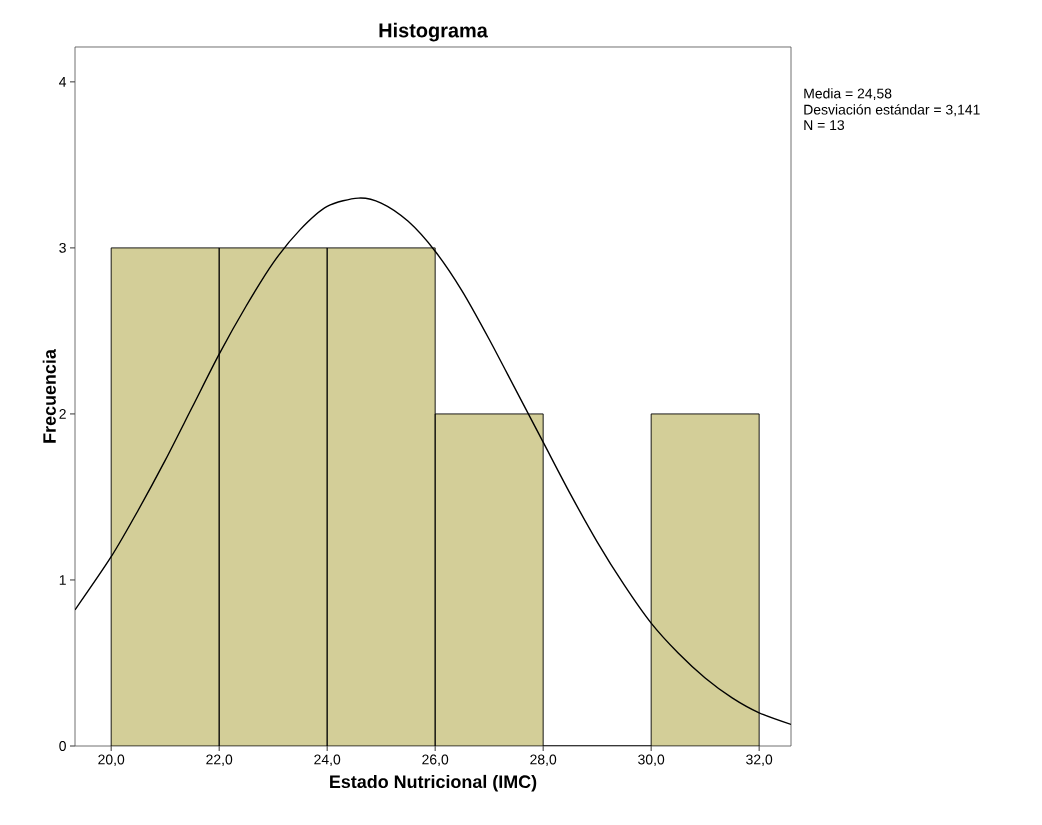 The image size is (1042, 825). I want to click on text: N = 13, so click(824, 125).